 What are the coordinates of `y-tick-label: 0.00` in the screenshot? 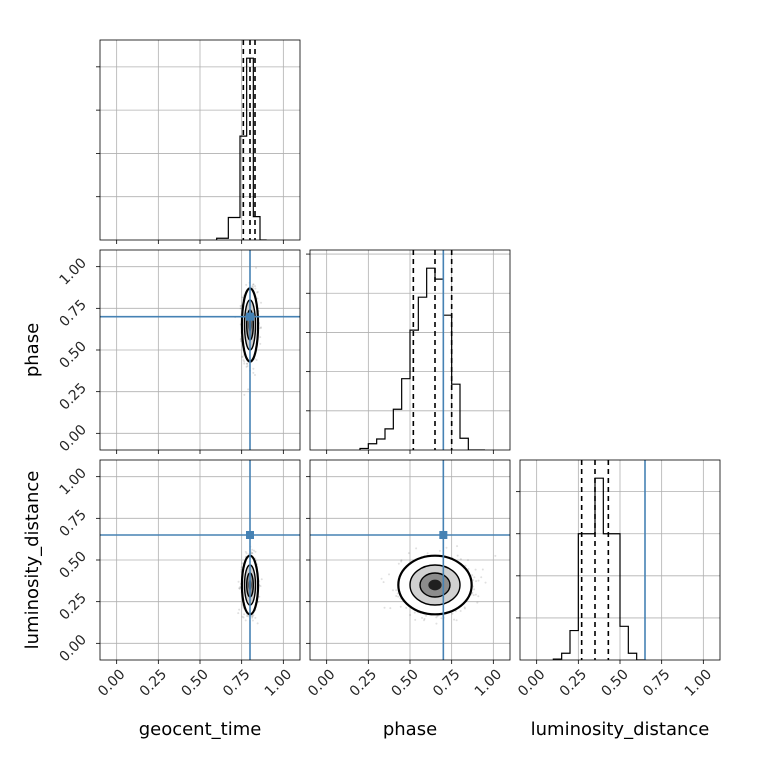 It's located at (72, 438).